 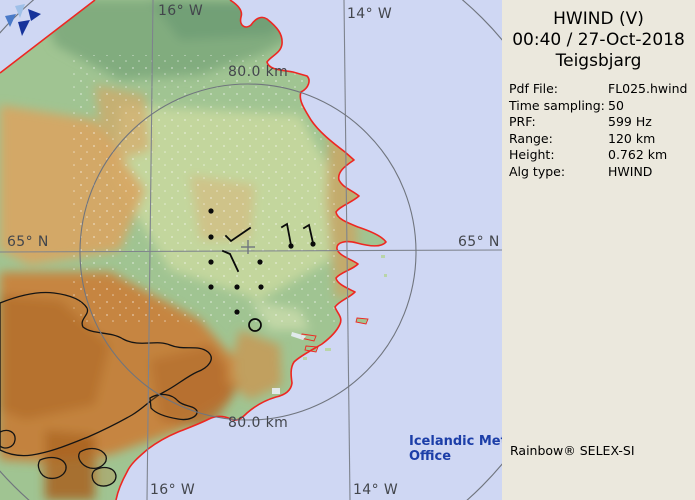 I want to click on grid-label-65n-left: 65° N, so click(x=28, y=242).